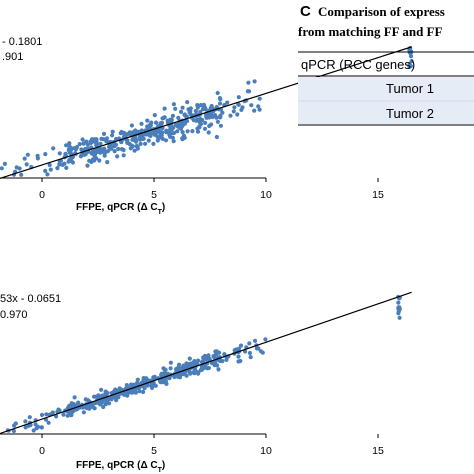 This screenshot has height=474, width=474. What do you see at coordinates (305, 11) in the screenshot?
I see `panel-letter-c: C` at bounding box center [305, 11].